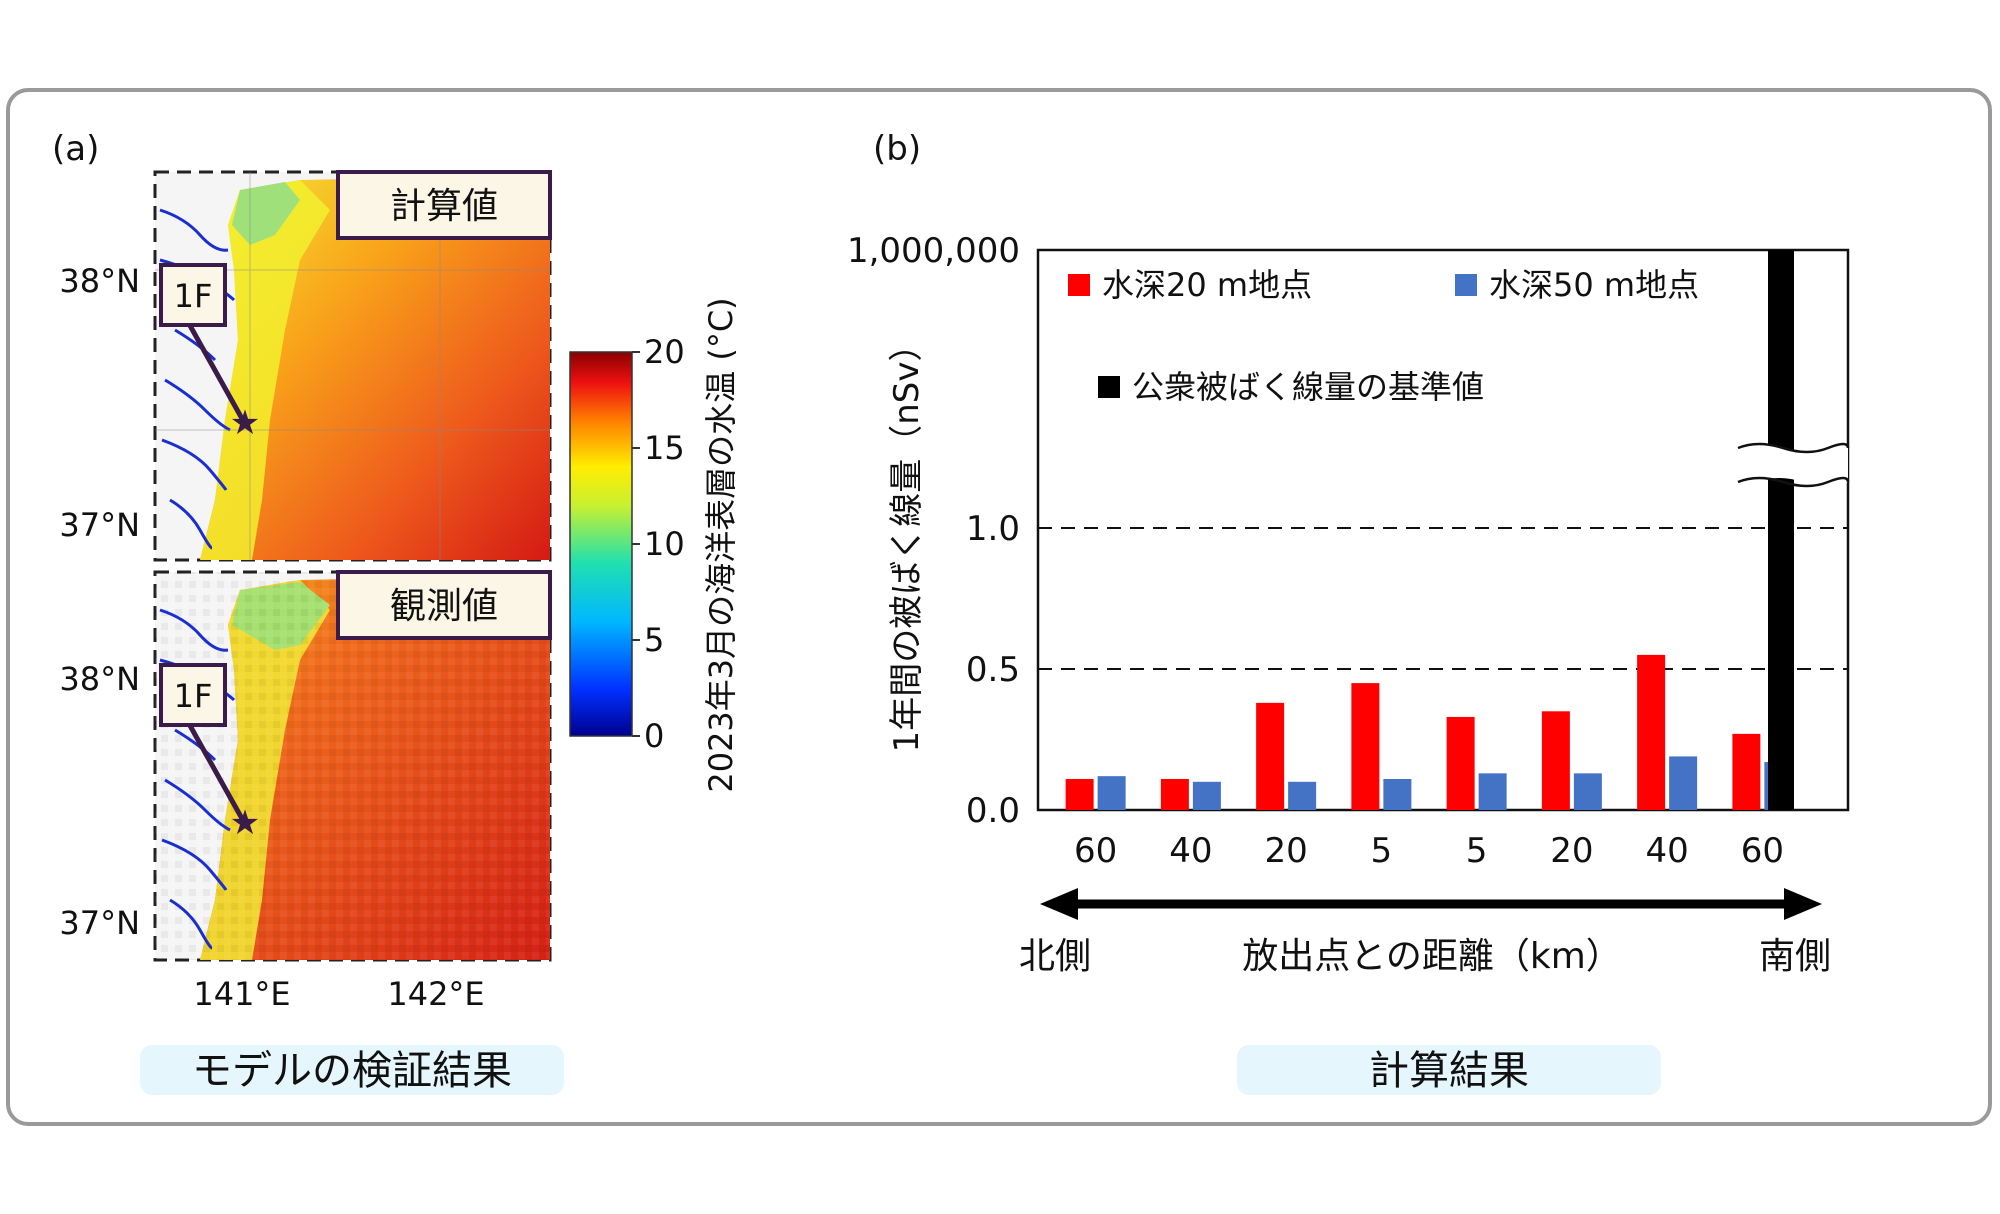 The width and height of the screenshot is (2000, 1214). Describe the element at coordinates (993, 529) in the screenshot. I see `y-tick-label: 1.0` at that location.